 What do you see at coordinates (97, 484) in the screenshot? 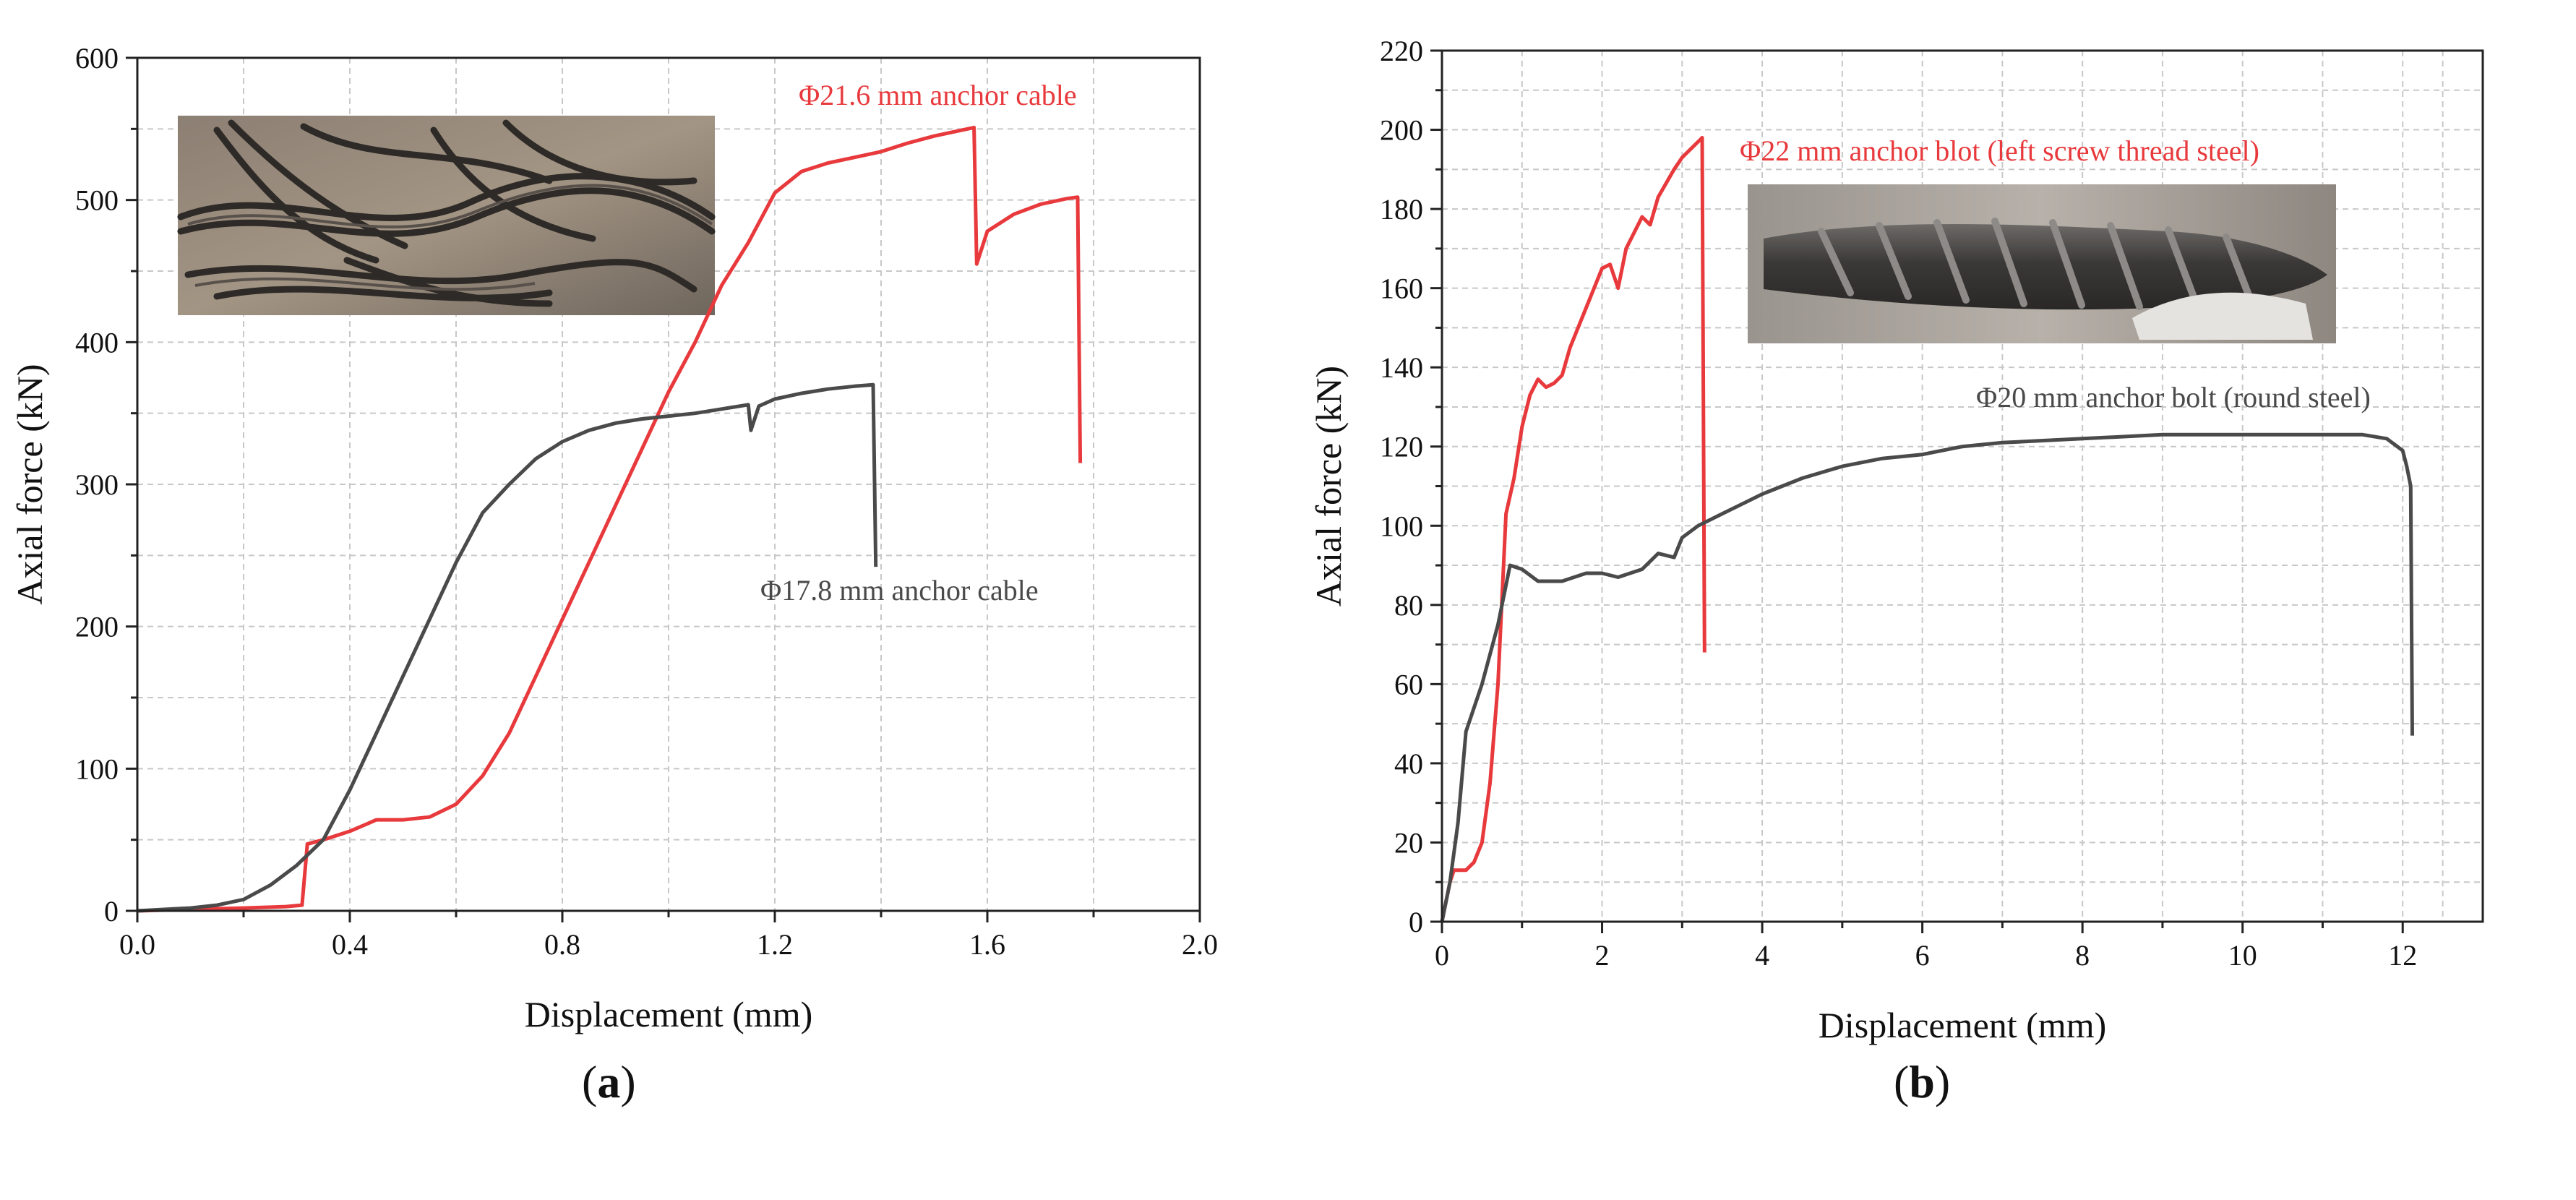
I see `y-tick-label-a-3: 300` at bounding box center [97, 484].